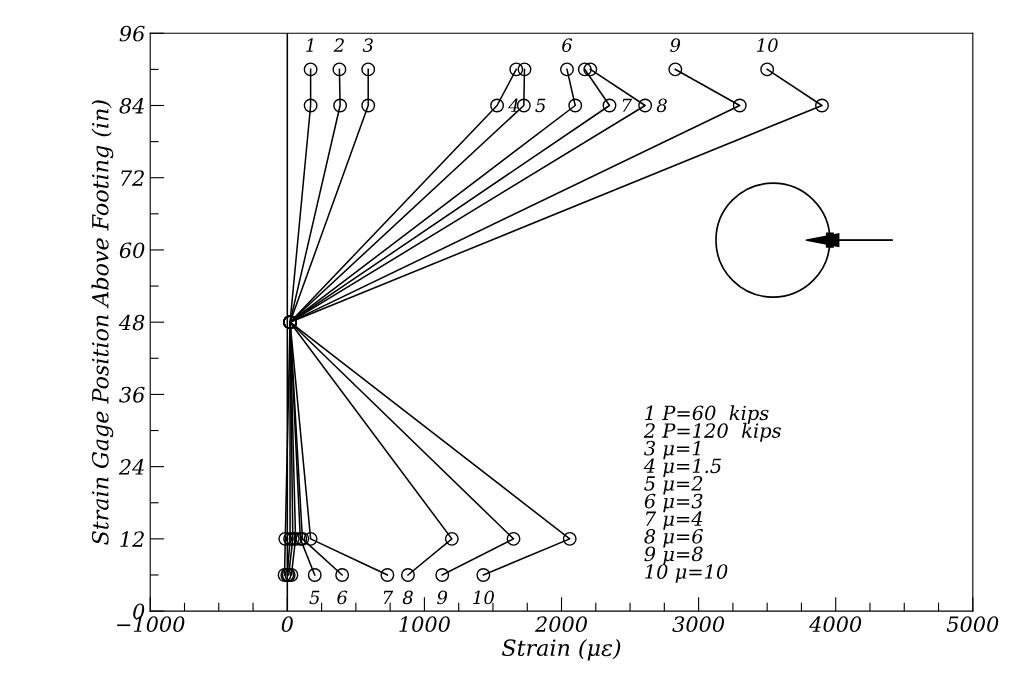 Image resolution: width=1036 pixels, height=679 pixels. I want to click on y-tick-label: 36, so click(132, 394).